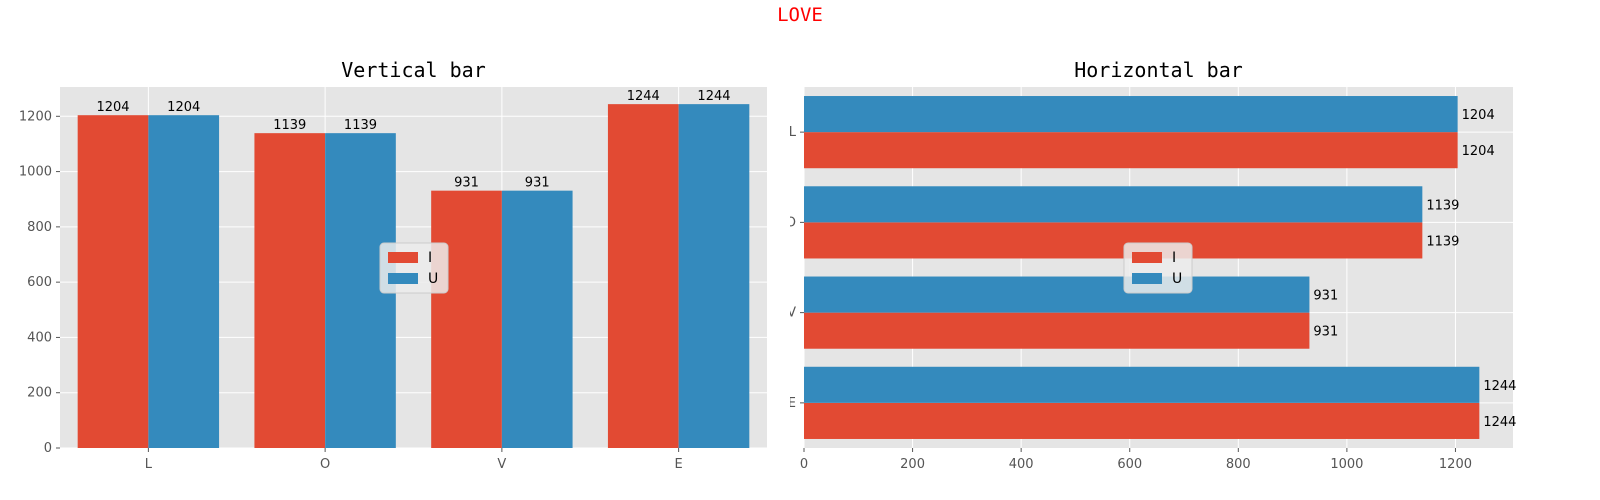 Image resolution: width=1600 pixels, height=500 pixels. Describe the element at coordinates (35, 116) in the screenshot. I see `y-tick-label: 1200` at that location.